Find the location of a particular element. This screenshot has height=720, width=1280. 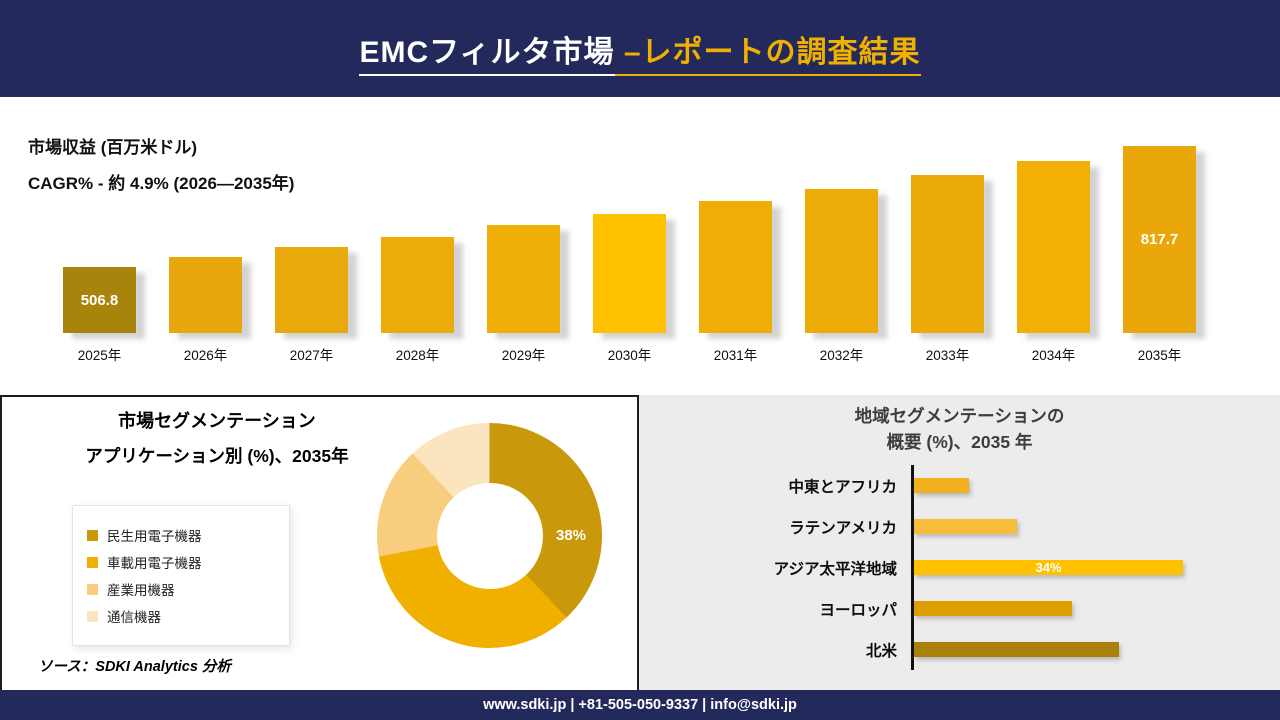

x-axis-label: 2034年 is located at coordinates (1053, 355).